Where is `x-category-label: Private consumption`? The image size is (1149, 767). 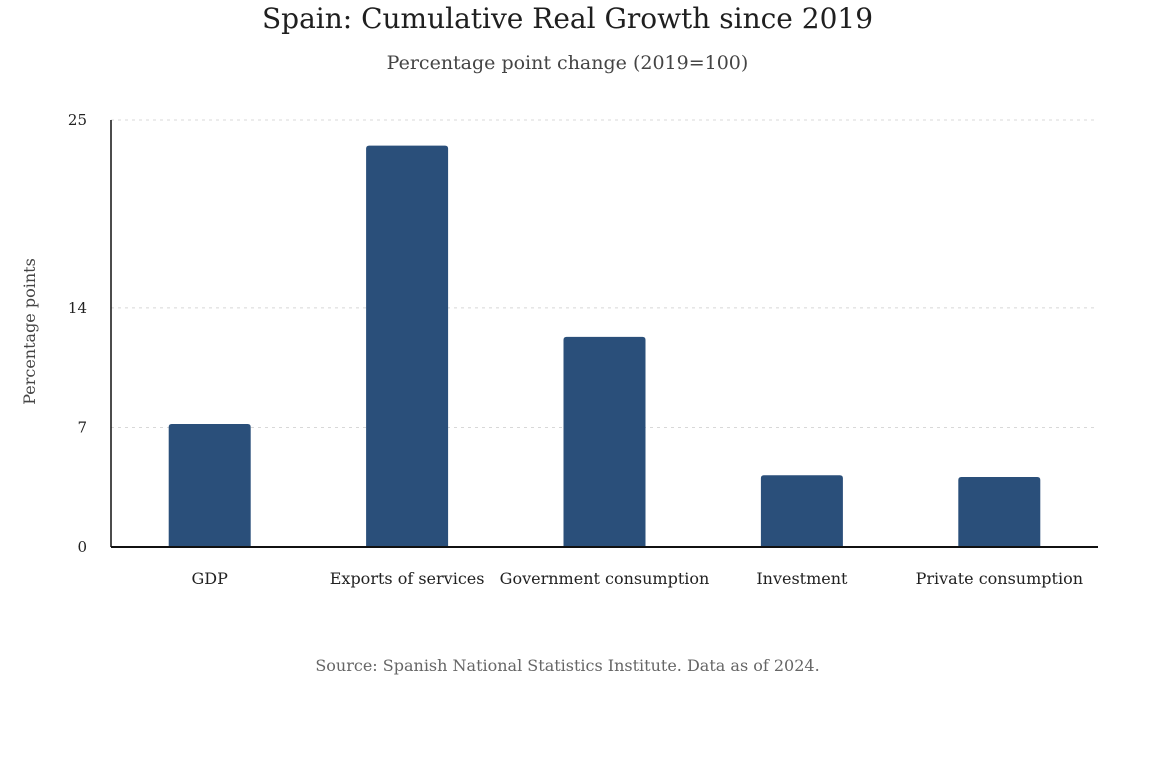 x-category-label: Private consumption is located at coordinates (999, 578).